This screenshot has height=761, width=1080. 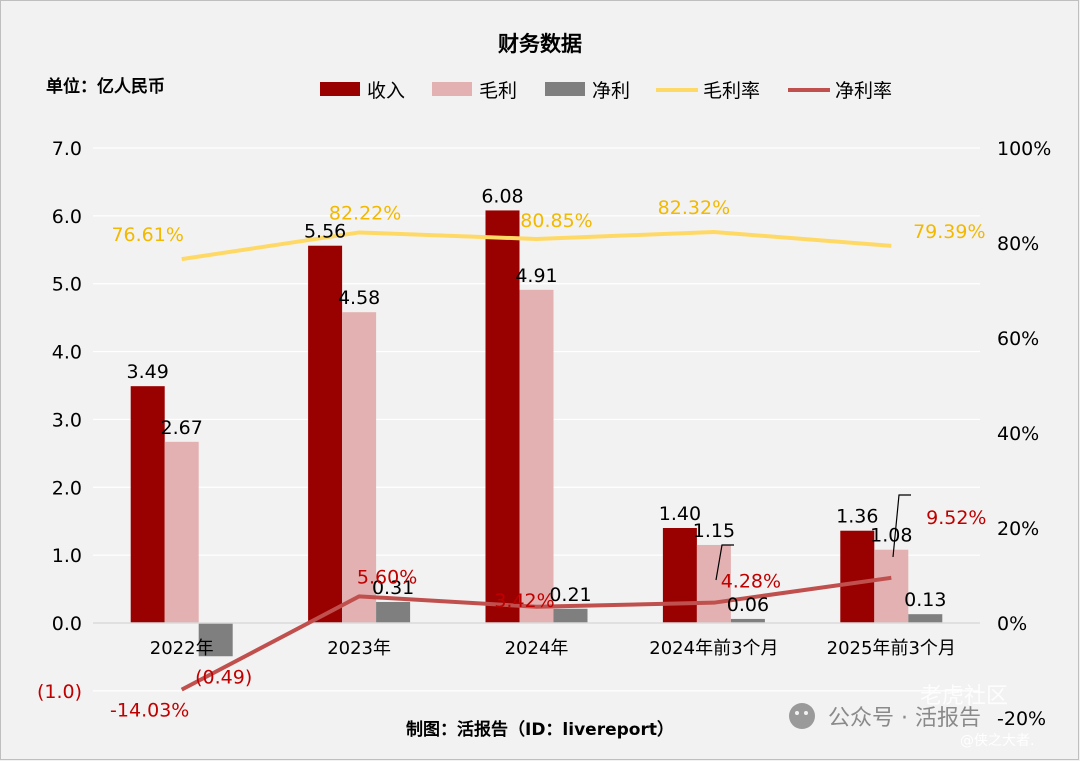 What do you see at coordinates (537, 648) in the screenshot?
I see `x-category-label: 2024年` at bounding box center [537, 648].